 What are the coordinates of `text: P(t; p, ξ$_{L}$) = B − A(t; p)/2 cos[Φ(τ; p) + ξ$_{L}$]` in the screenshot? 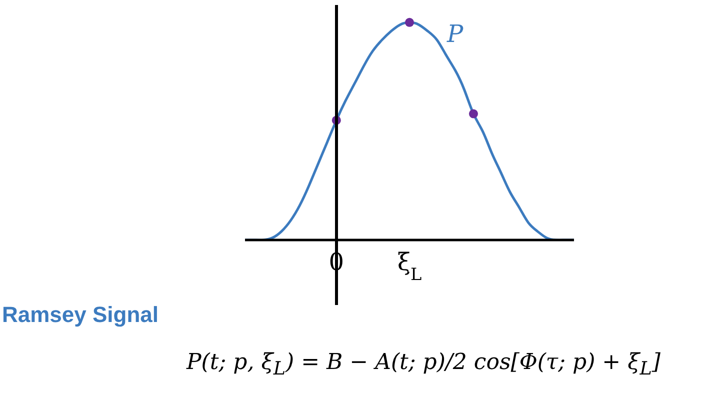 It's located at (423, 365).